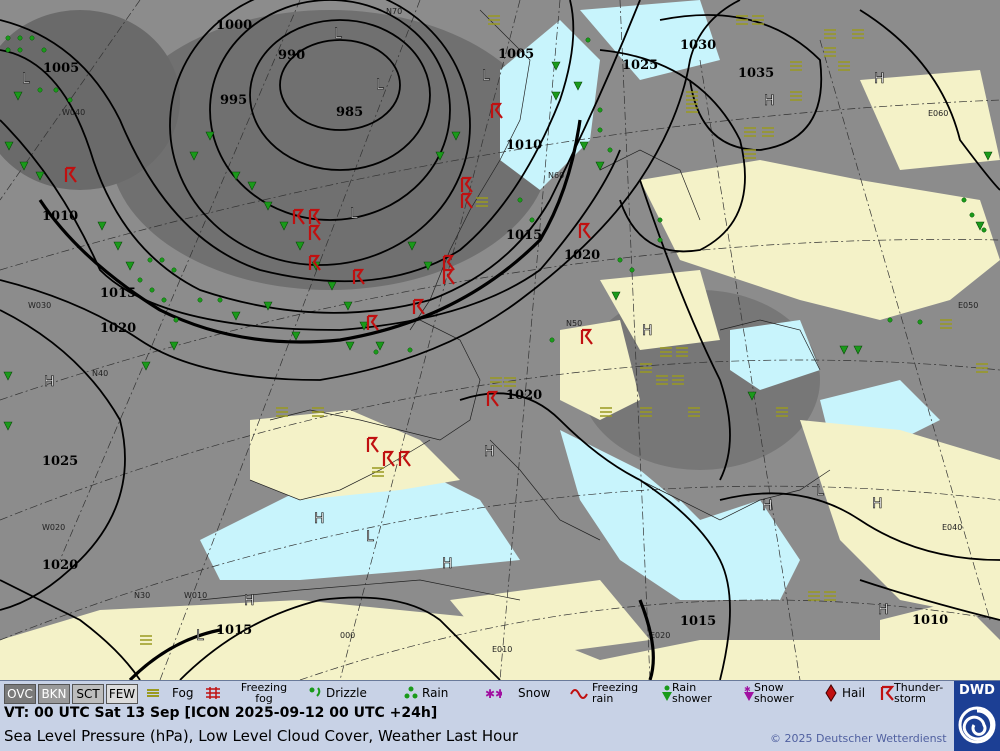 Image resolution: width=1000 pixels, height=751 pixels. I want to click on isobar-label: 990, so click(291, 55).